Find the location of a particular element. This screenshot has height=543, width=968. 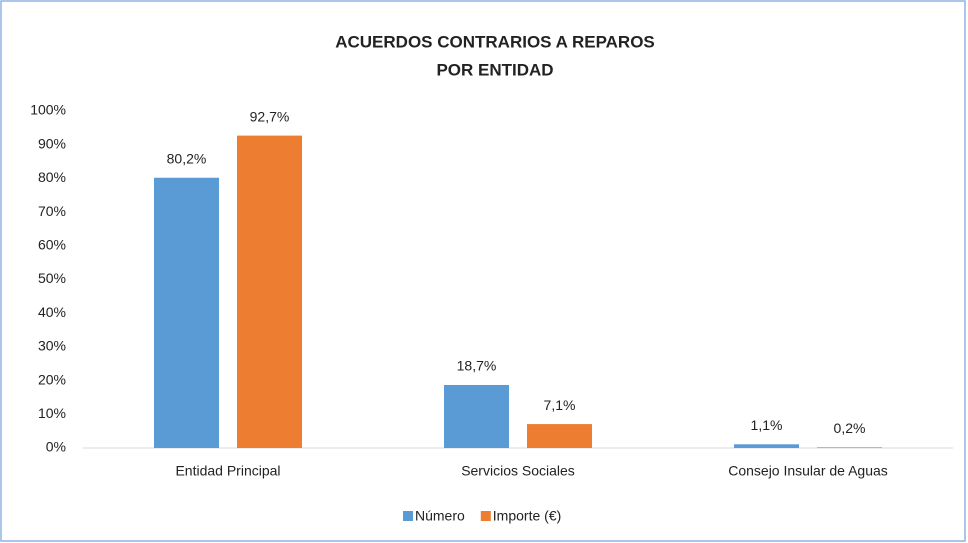

x-tick-label: Entidad Principal is located at coordinates (227, 471).